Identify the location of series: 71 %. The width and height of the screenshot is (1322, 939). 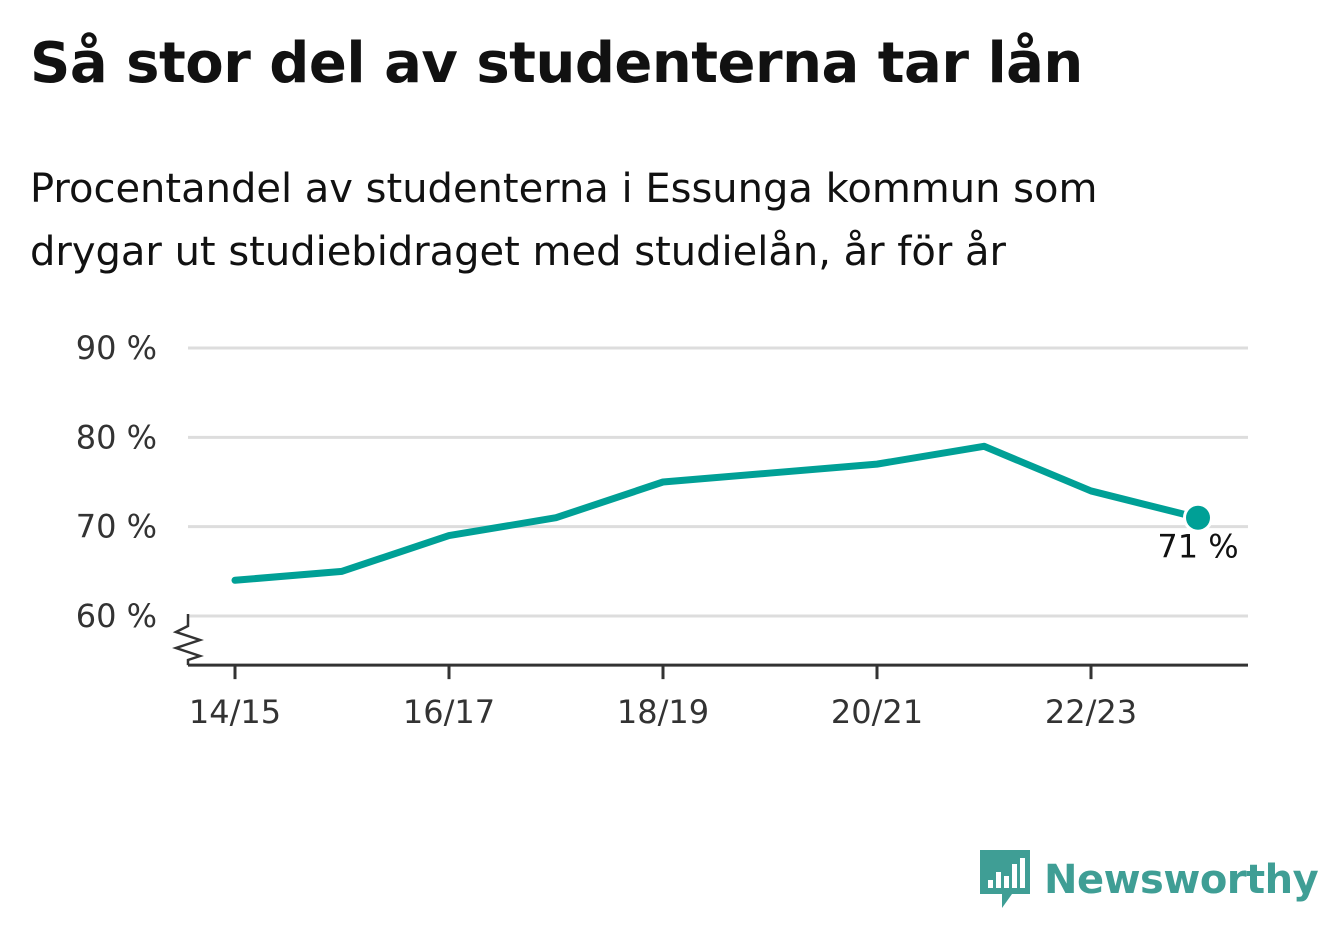
(737, 513).